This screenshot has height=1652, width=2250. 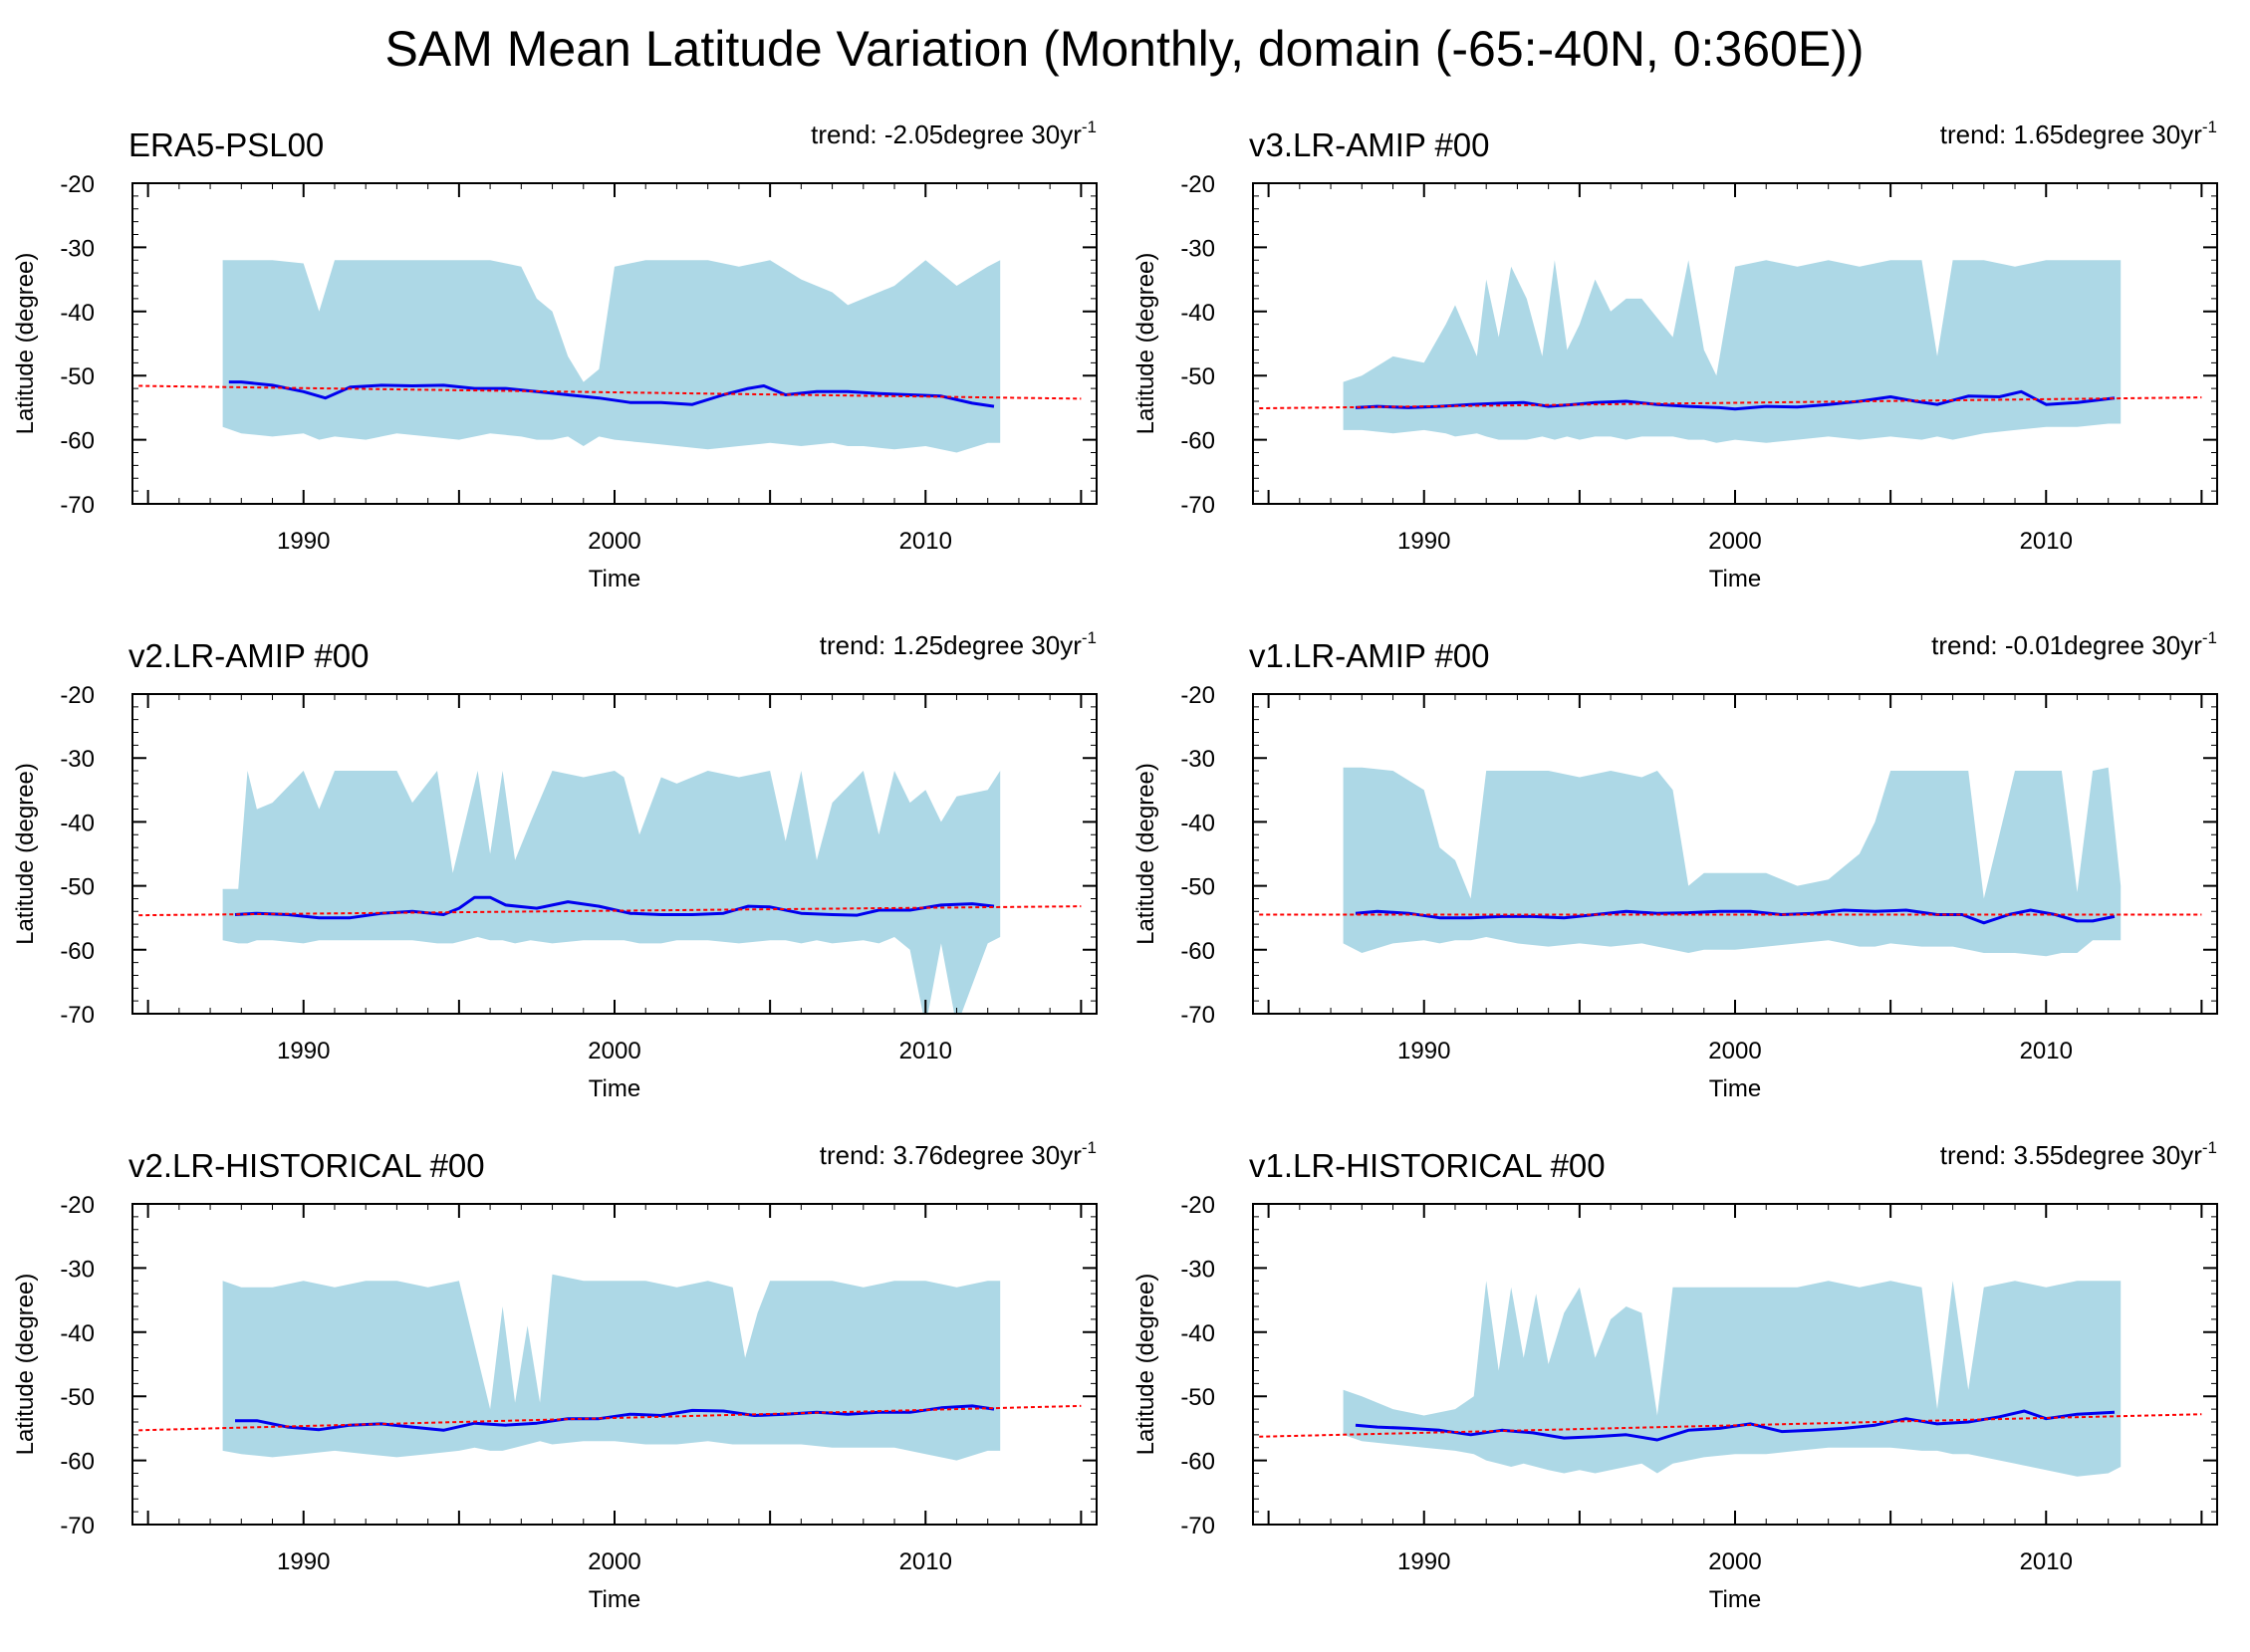 I want to click on trend-text: trend: -0.01degree 30yr, so click(x=2066, y=645).